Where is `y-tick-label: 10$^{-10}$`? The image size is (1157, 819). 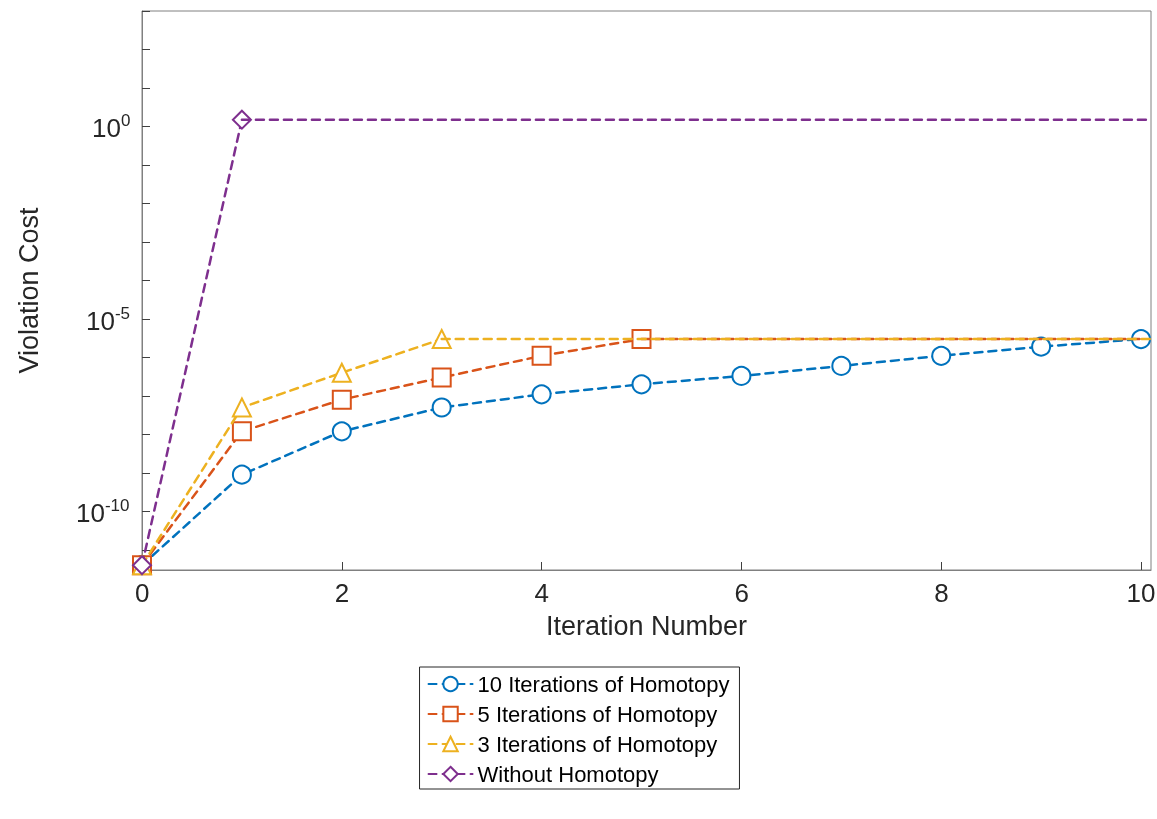
y-tick-label: 10$^{-10}$ is located at coordinates (103, 513).